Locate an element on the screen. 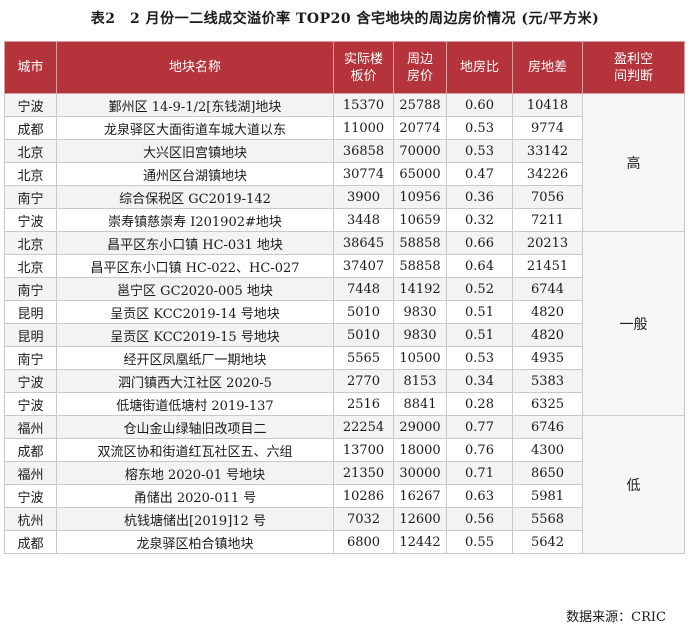 The width and height of the screenshot is (690, 634). cell-around: 8153 is located at coordinates (420, 381).